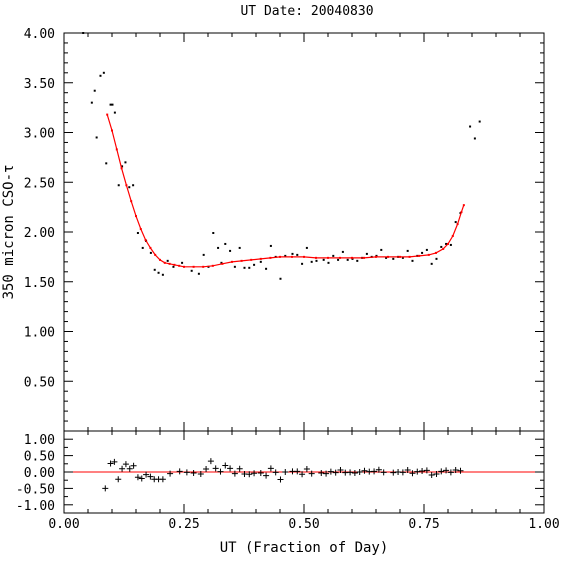 This screenshot has width=574, height=574. I want to click on x-axis-label: UT (Fraction of Day), so click(304, 548).